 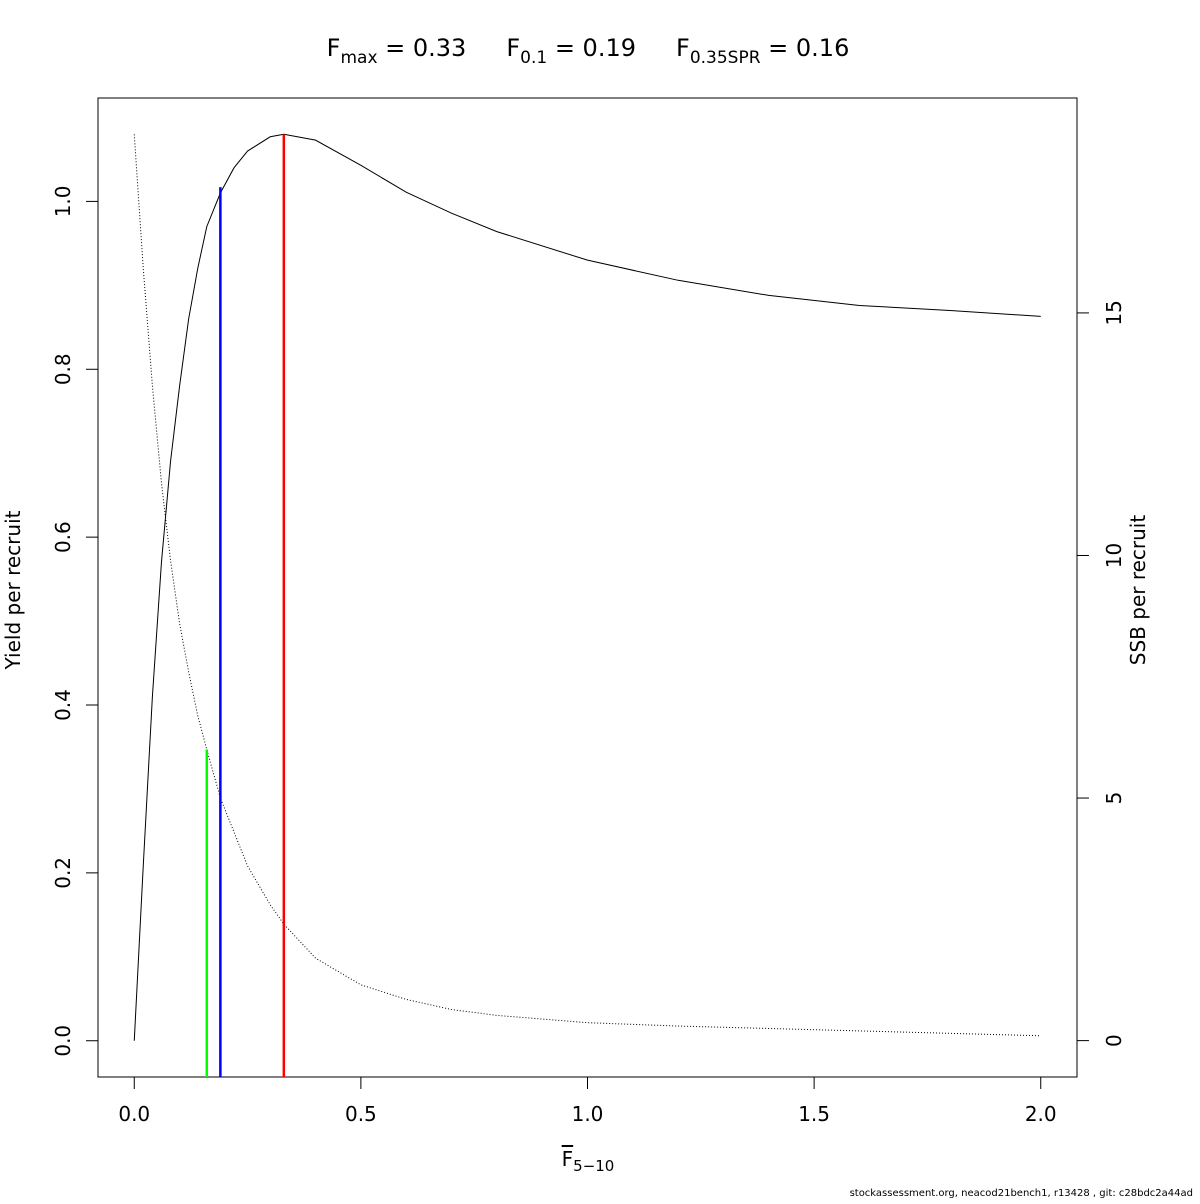 I want to click on x-label-subscript: 5−10, so click(x=593, y=1166).